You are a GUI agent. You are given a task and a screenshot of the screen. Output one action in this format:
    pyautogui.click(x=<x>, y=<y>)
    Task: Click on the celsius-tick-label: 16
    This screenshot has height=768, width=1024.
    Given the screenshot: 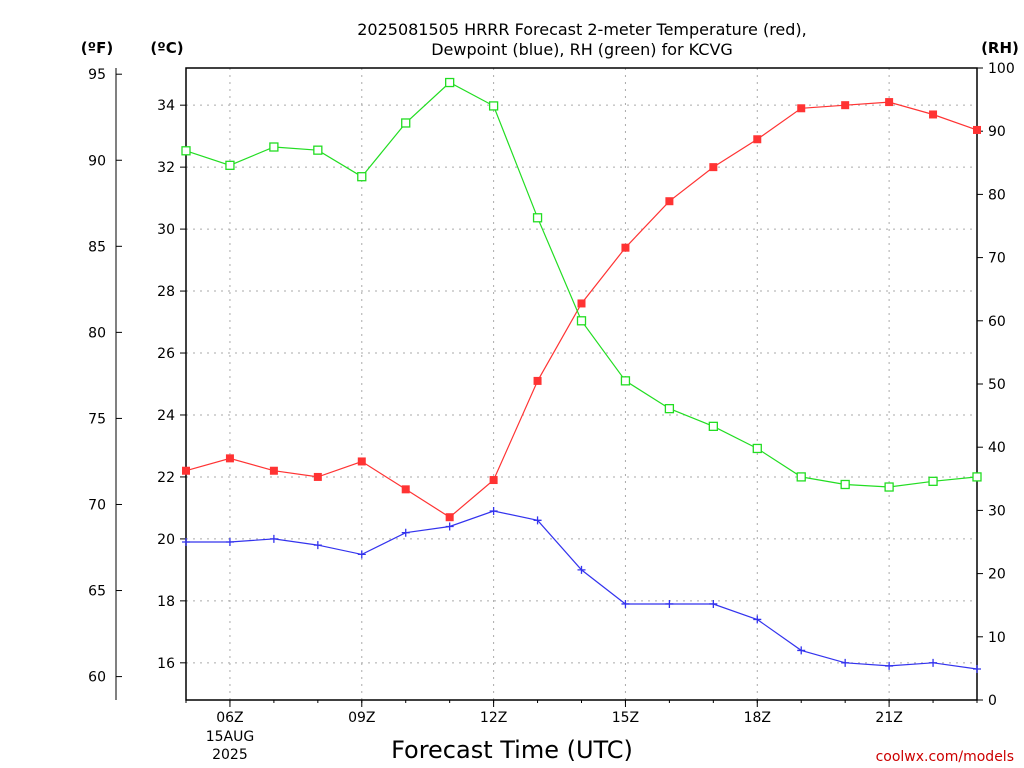 What is the action you would take?
    pyautogui.click(x=166, y=664)
    